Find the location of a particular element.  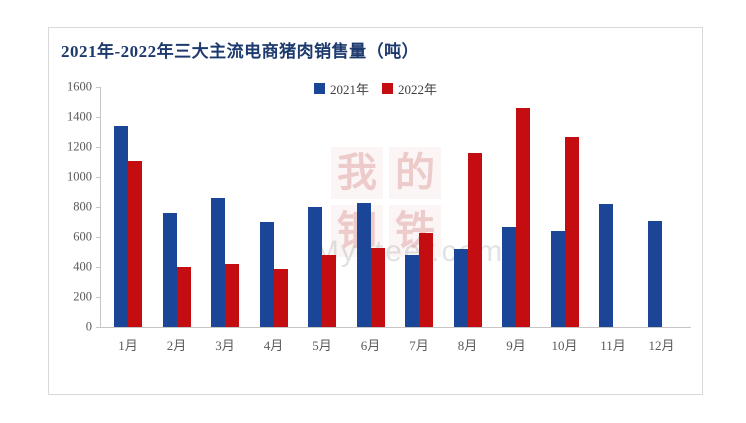

y-axis-tick-label: 0 is located at coordinates (88, 326).